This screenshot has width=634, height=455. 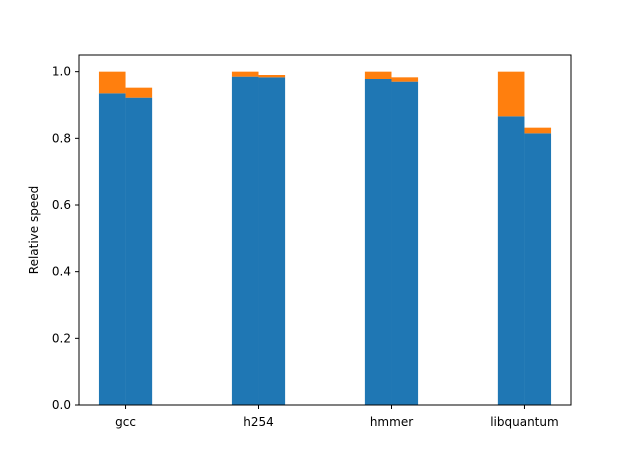 I want to click on y-tick-label: 0.6, so click(x=61, y=205).